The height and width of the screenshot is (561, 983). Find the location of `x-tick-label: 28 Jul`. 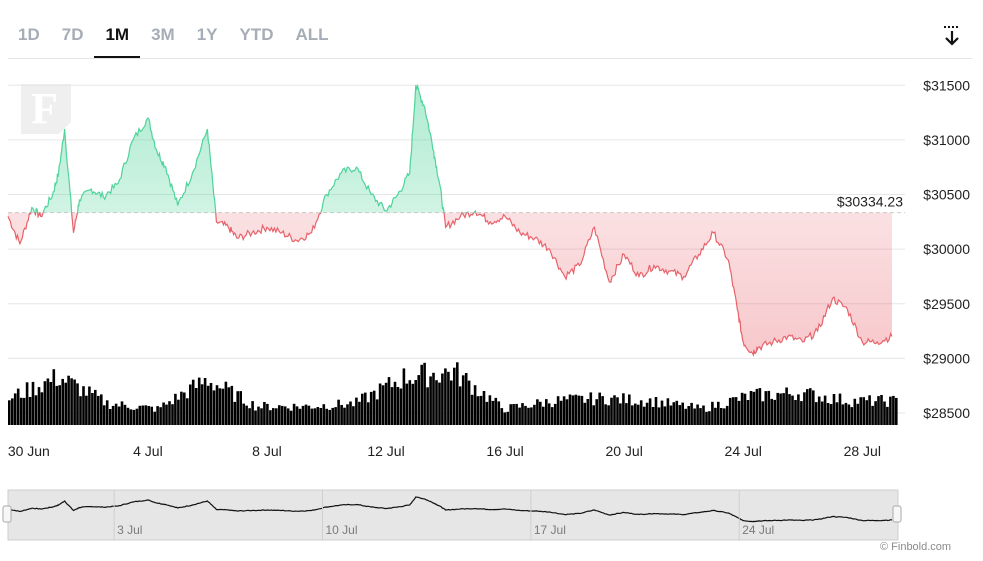

x-tick-label: 28 Jul is located at coordinates (862, 451).